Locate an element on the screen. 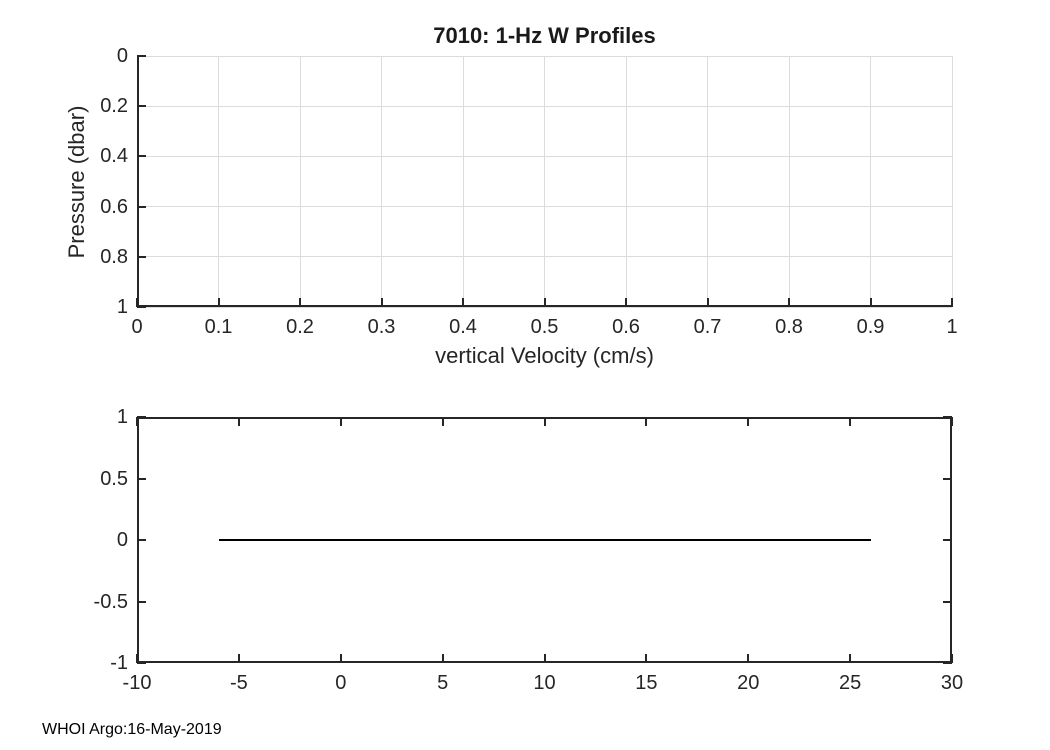 The image size is (1050, 750). y-tick-label: 0.6 is located at coordinates (114, 206).